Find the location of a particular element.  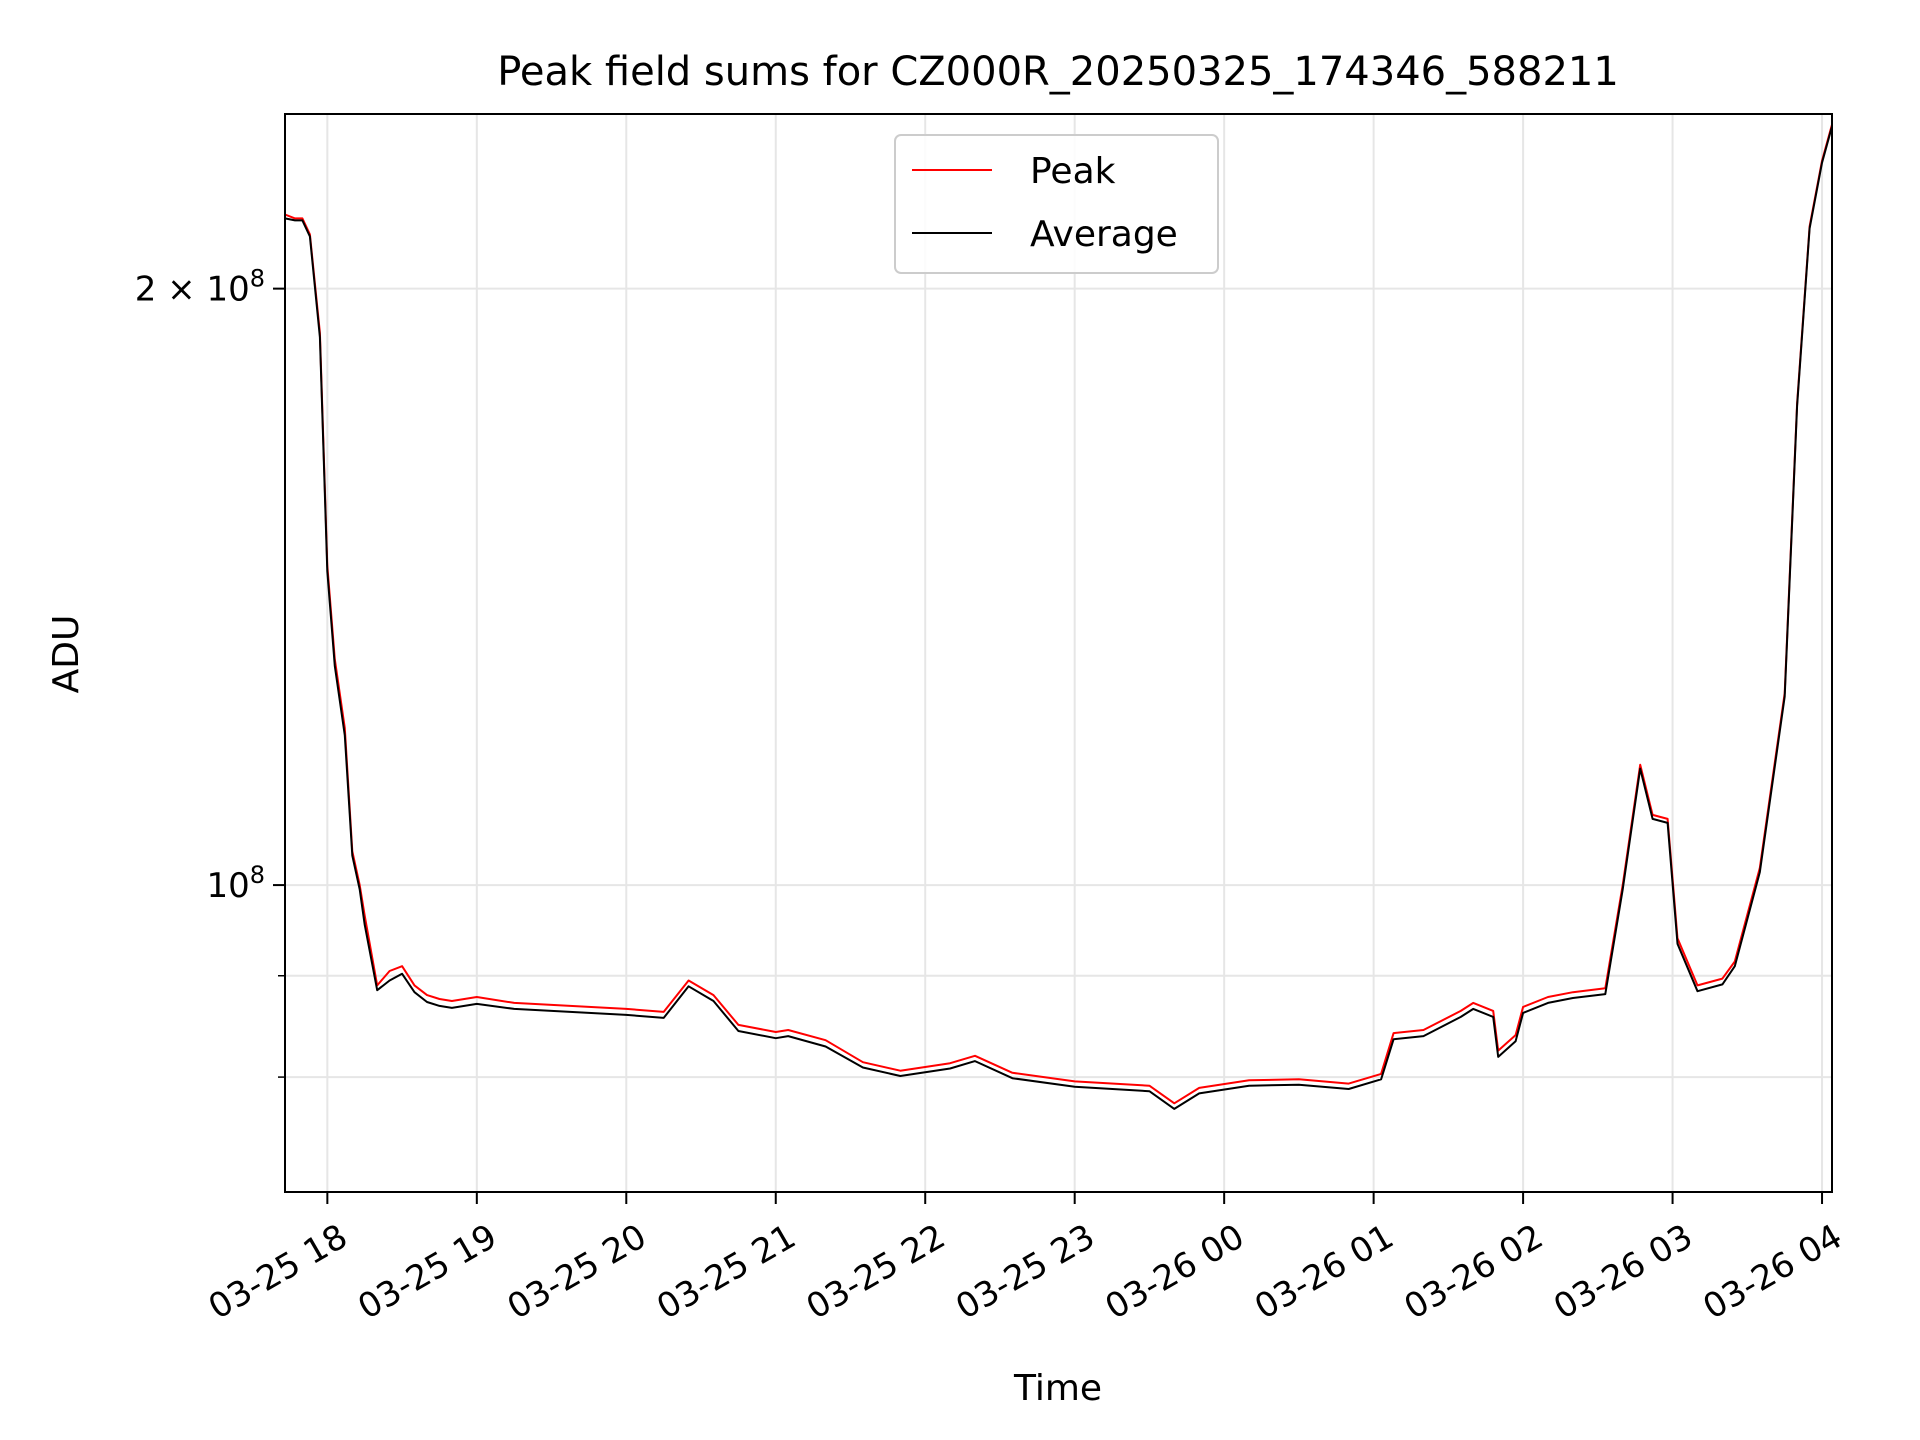

y-tick-label: 2 × 108 is located at coordinates (200, 287).